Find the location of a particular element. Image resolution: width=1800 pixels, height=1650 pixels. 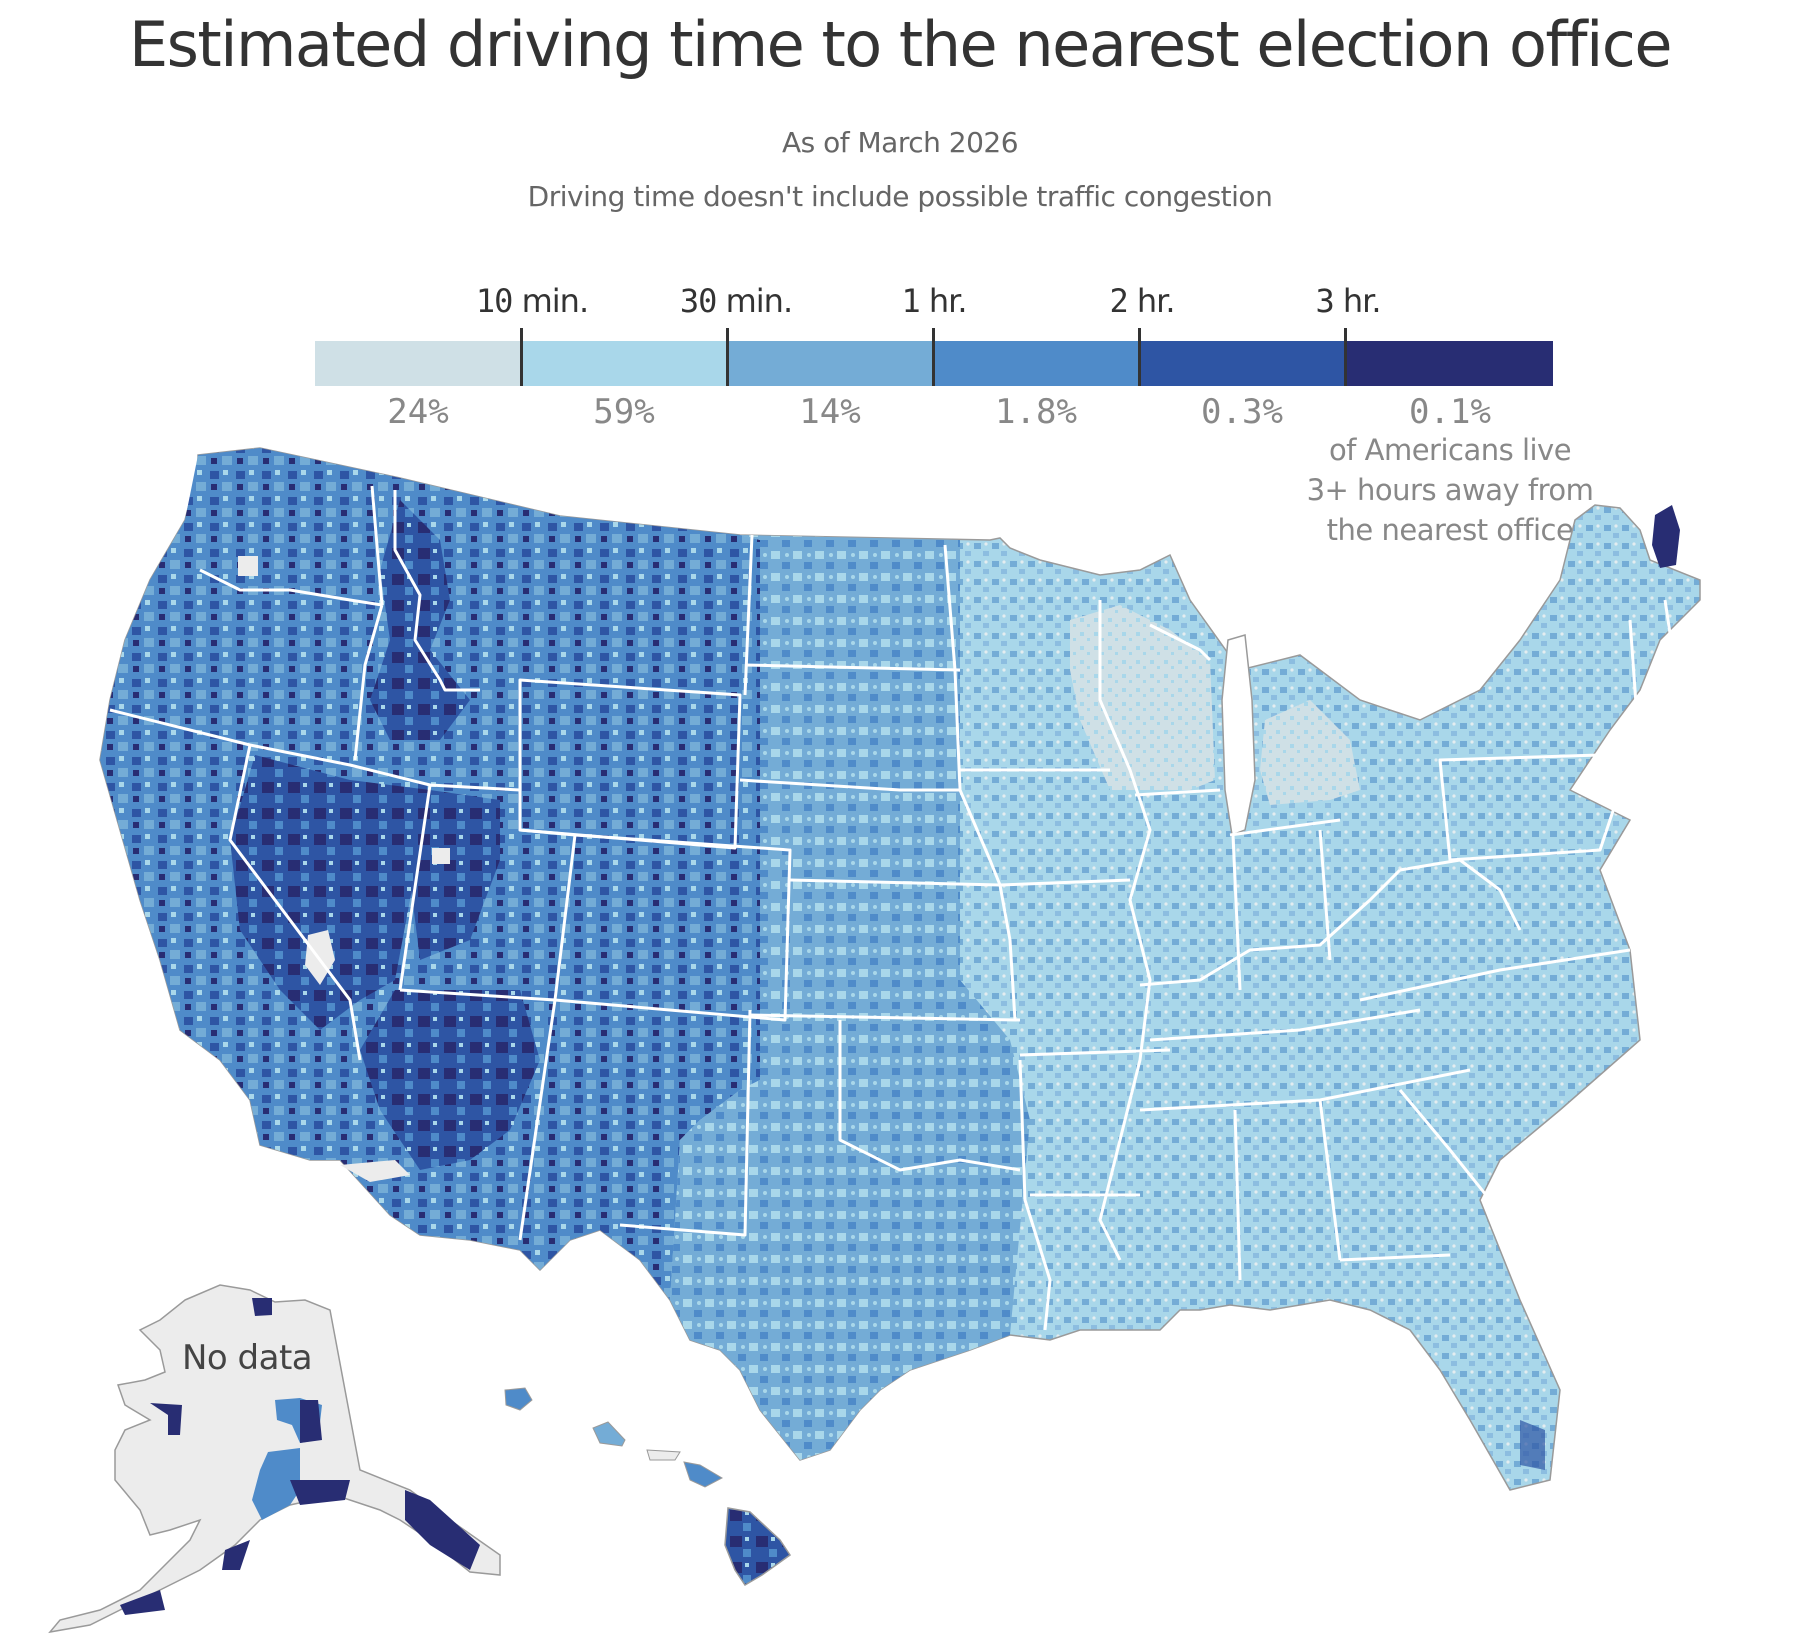

region-dark-arizona is located at coordinates (450, 1080).